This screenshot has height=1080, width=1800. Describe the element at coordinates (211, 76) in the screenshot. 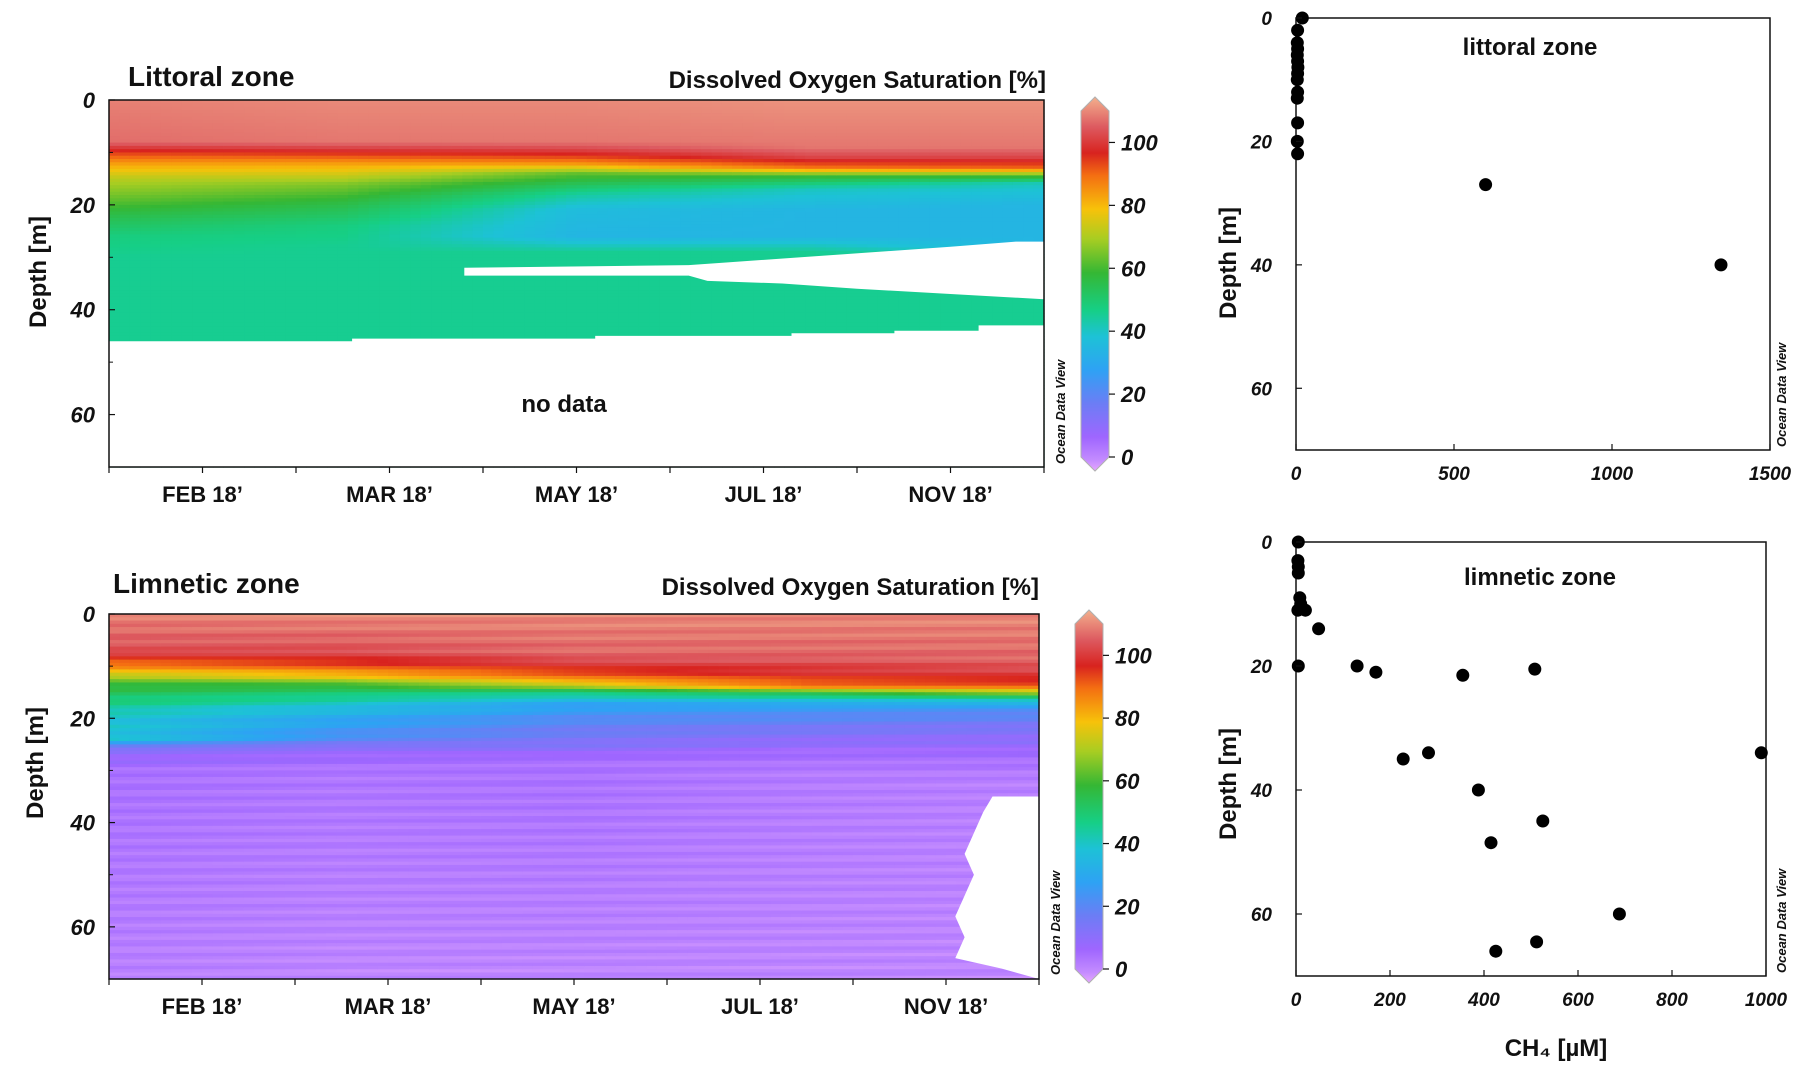

I see `littoral-section-title: Littoral zone` at that location.